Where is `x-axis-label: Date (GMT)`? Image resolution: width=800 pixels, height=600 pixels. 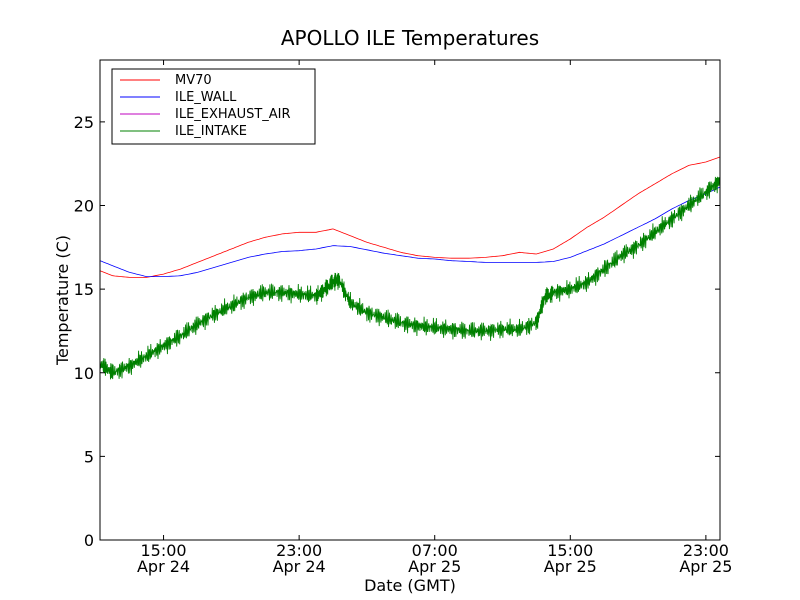
x-axis-label: Date (GMT) is located at coordinates (410, 585).